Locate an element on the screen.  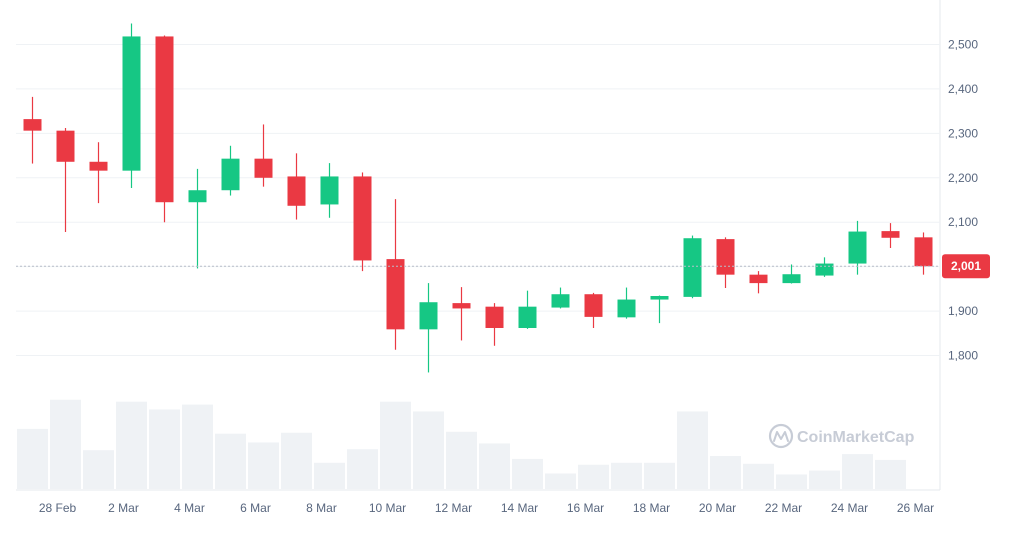
y-tick-label: 2,200 is located at coordinates (963, 178).